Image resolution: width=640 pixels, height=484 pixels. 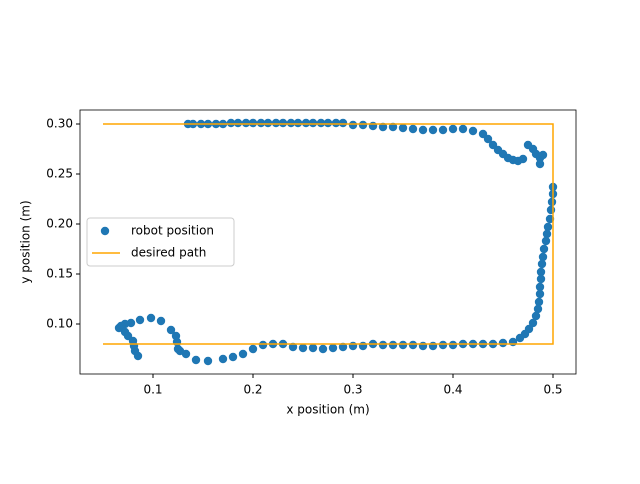 I want to click on y-tick-label: 0.25, so click(x=59, y=174).